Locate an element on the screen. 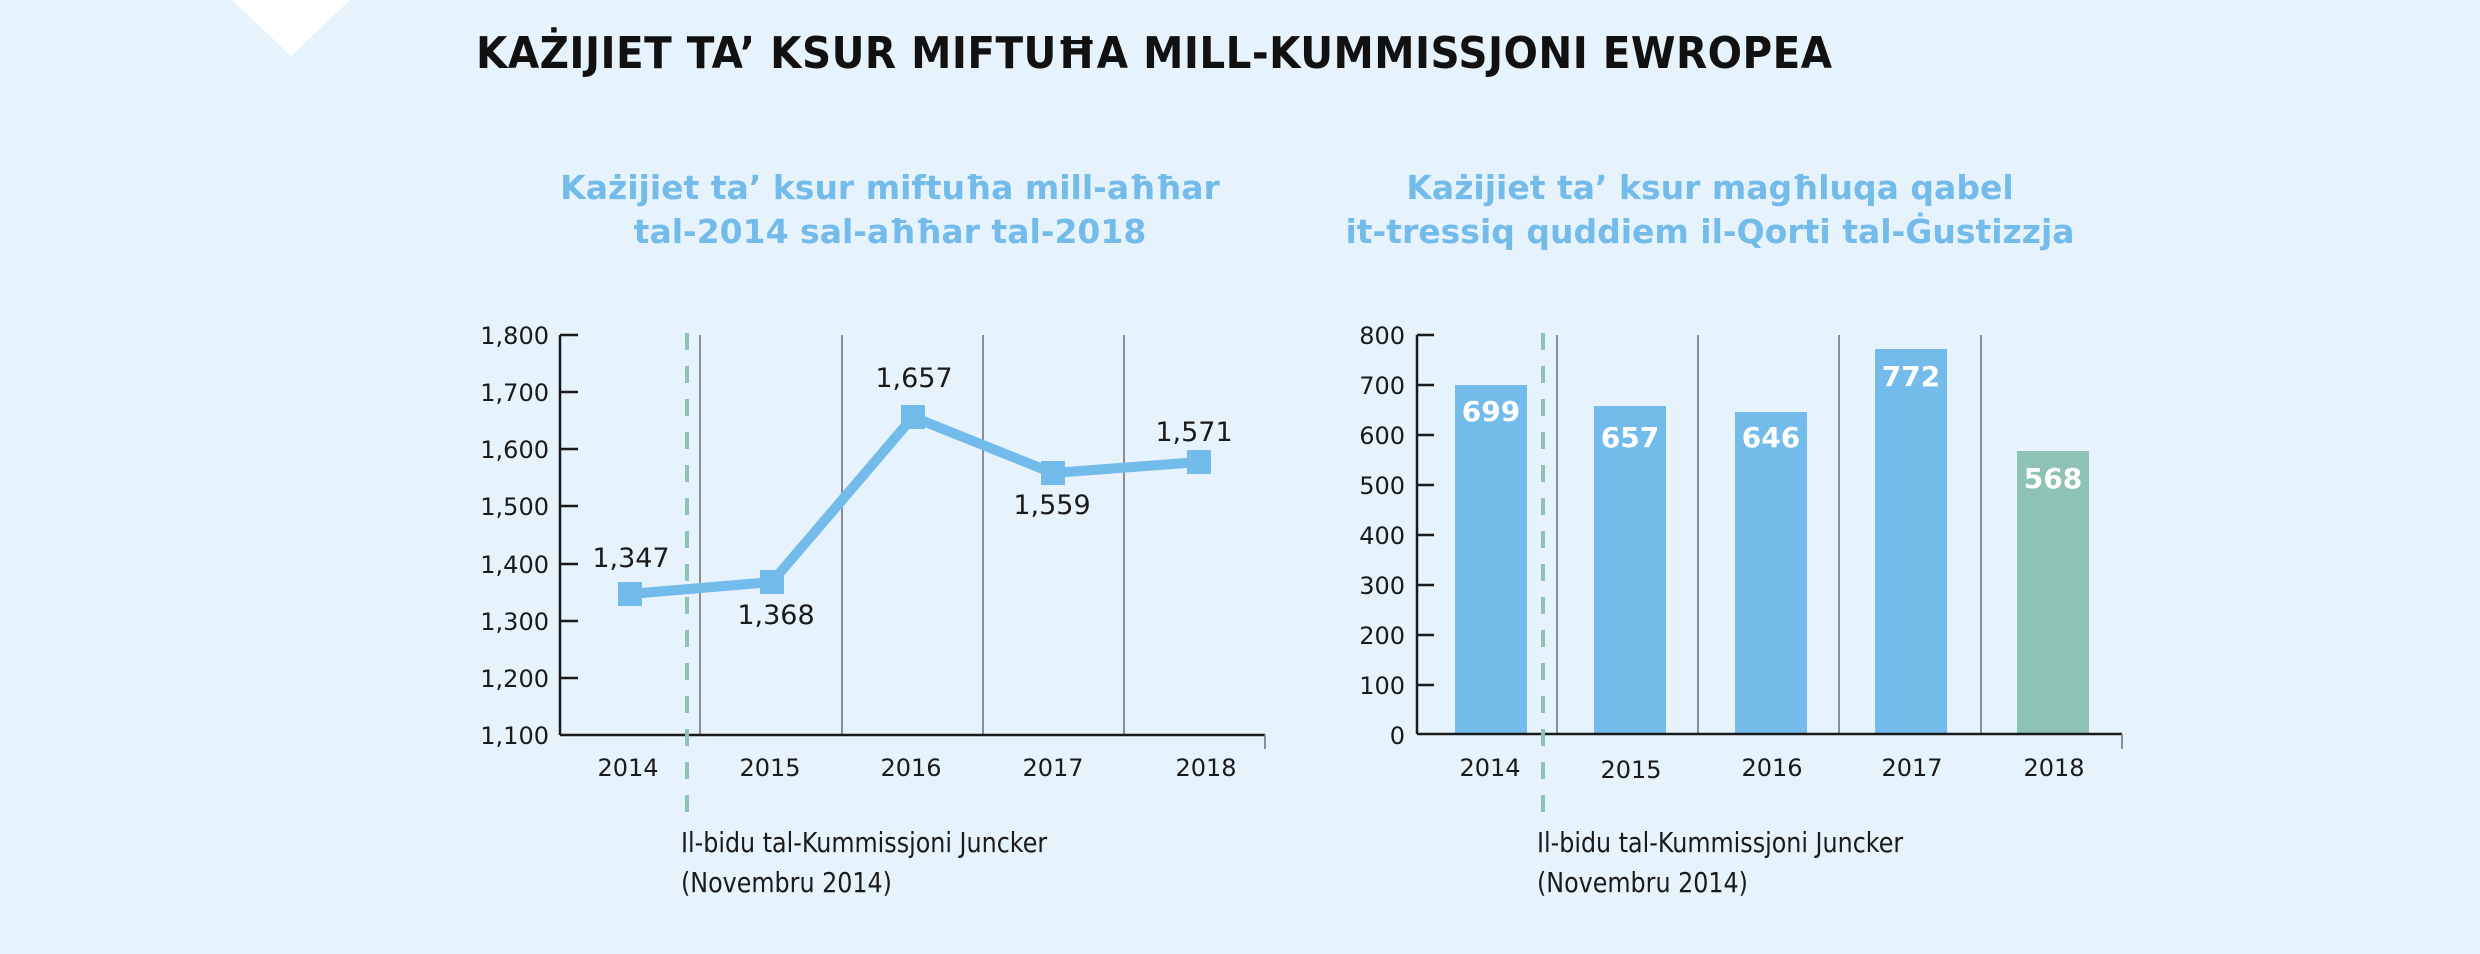 This screenshot has height=954, width=2480. bar-chart-y-labels: 800 700 600 500 400 300 200 100 0 is located at coordinates (1382, 536).